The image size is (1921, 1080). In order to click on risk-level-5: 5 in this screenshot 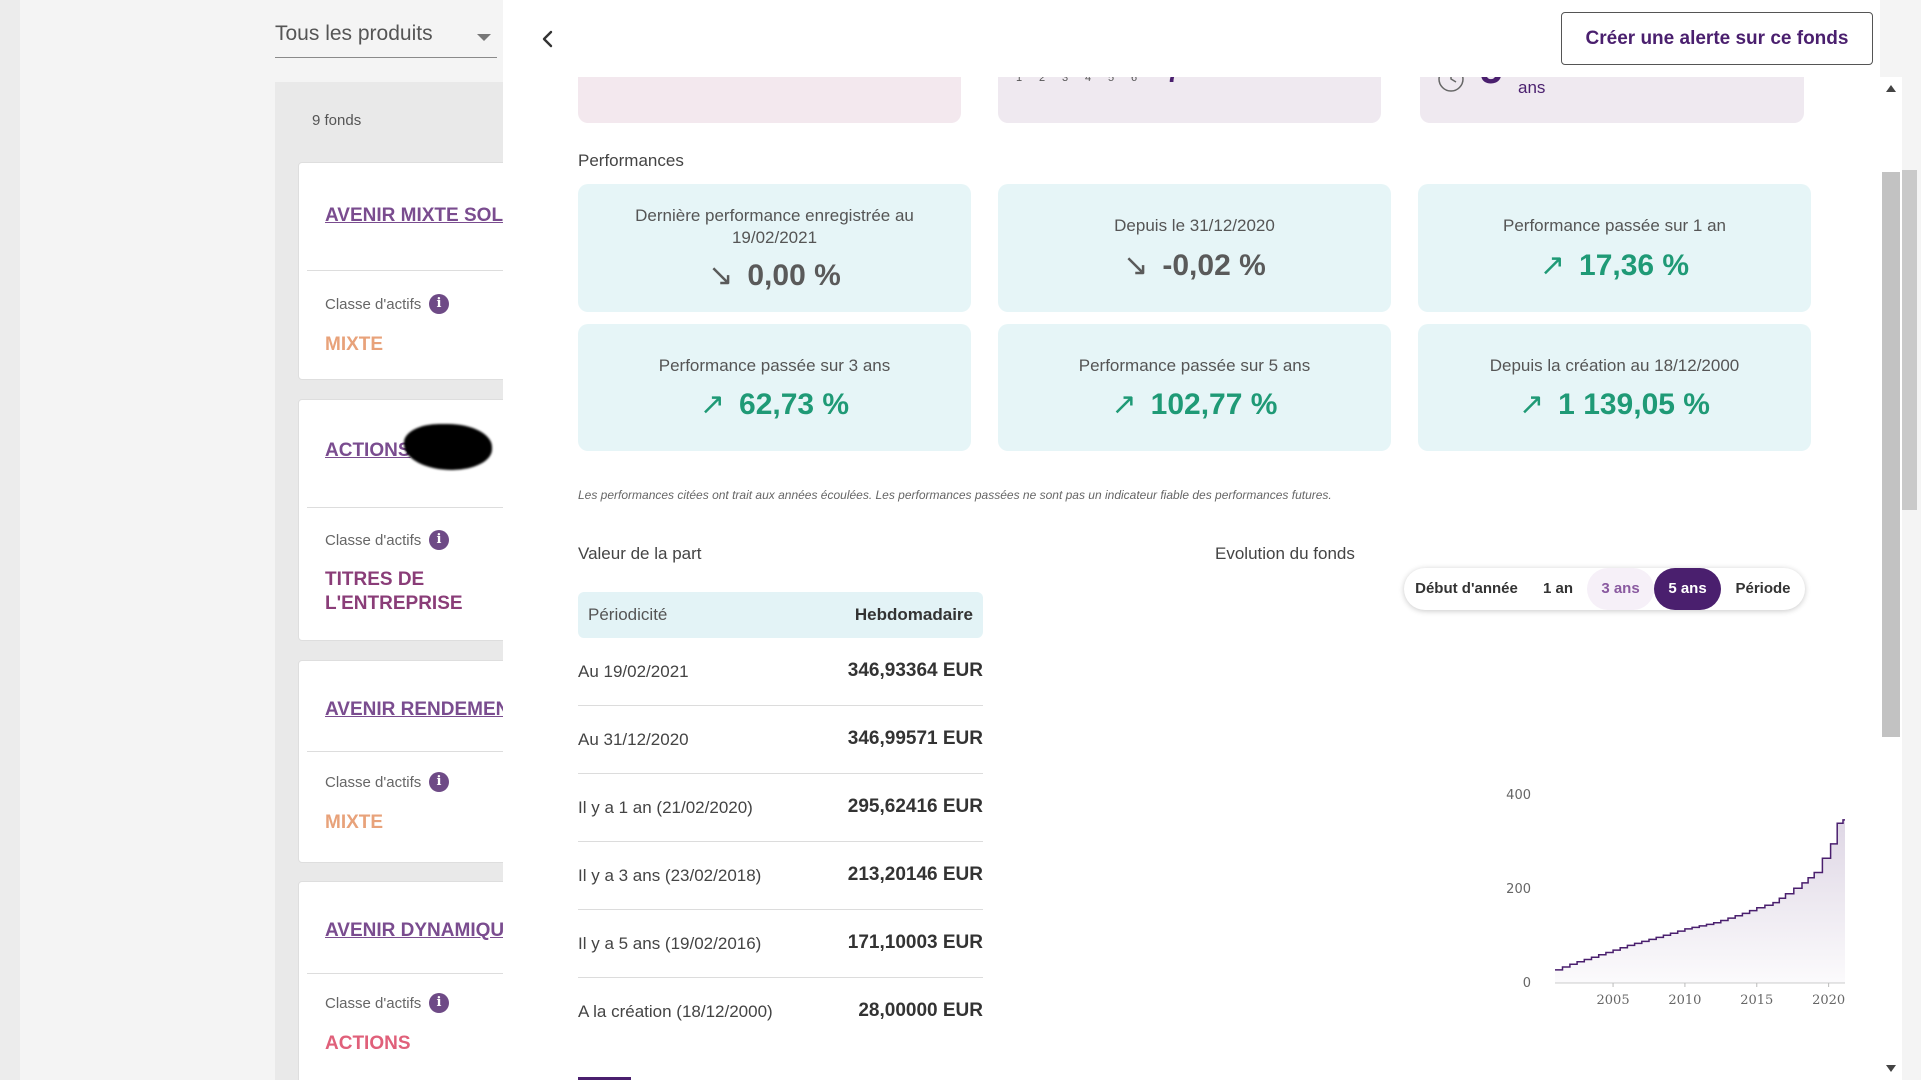, I will do `click(1111, 78)`.